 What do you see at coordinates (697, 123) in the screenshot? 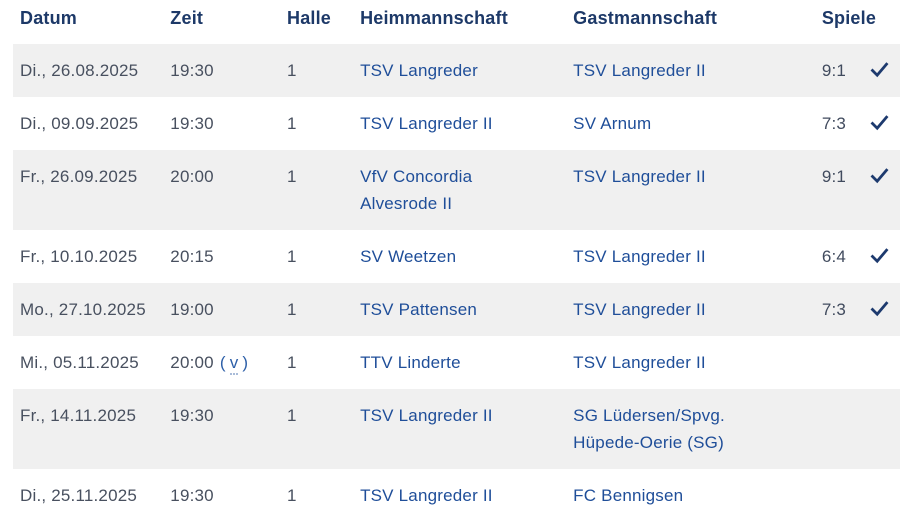
I see `guest-team-cell: SV Arnum` at bounding box center [697, 123].